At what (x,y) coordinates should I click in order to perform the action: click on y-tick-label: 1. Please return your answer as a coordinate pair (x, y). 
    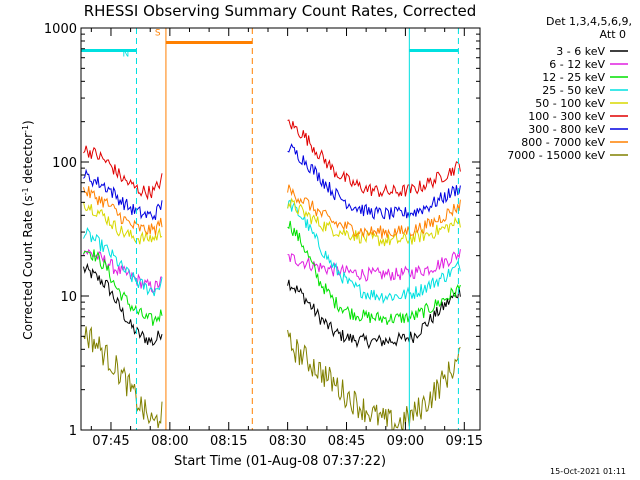
    Looking at the image, I should click on (73, 431).